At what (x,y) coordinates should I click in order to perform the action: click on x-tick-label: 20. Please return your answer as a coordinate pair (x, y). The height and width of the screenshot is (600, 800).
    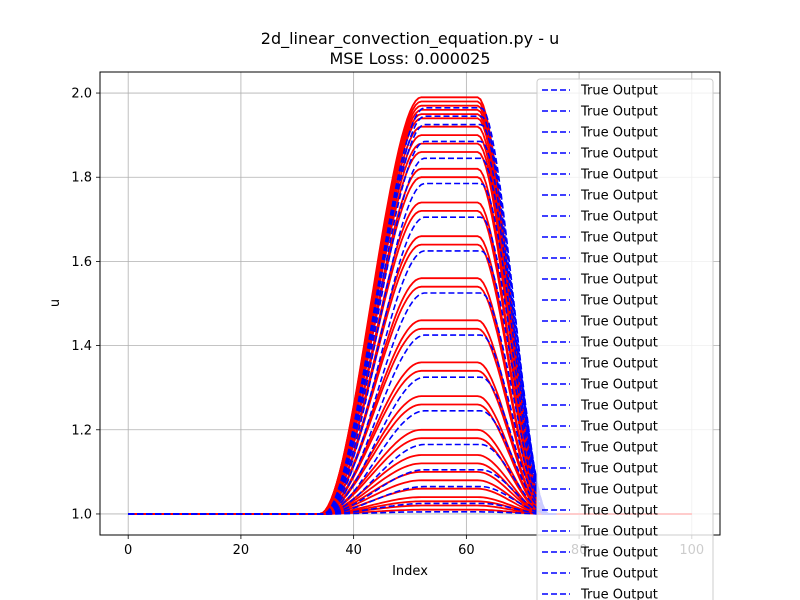
    Looking at the image, I should click on (241, 550).